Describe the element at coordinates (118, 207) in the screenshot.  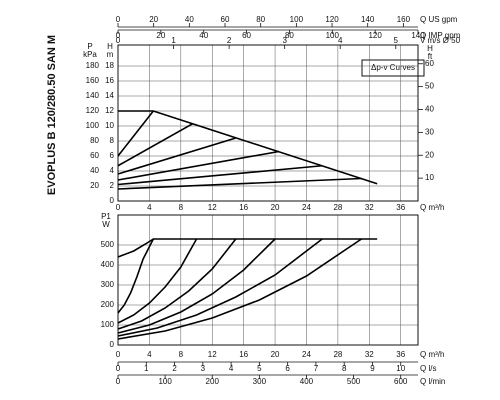
I see `x-tick-label: 0` at that location.